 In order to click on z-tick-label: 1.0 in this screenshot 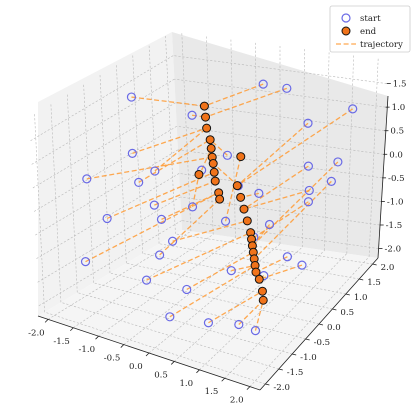, I will do `click(399, 108)`.